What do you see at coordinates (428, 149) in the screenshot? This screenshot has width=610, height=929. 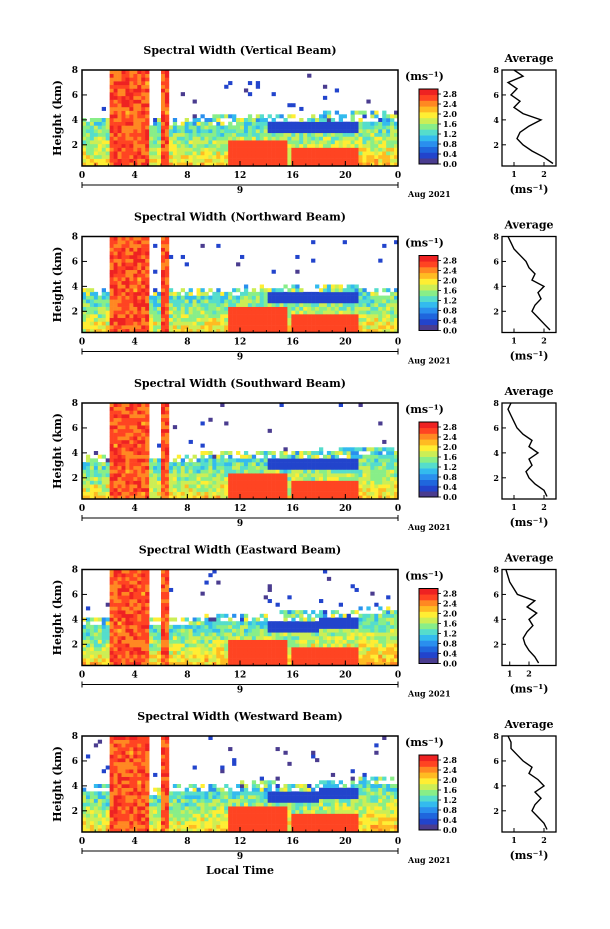 I see `colorbar-swatch` at bounding box center [428, 149].